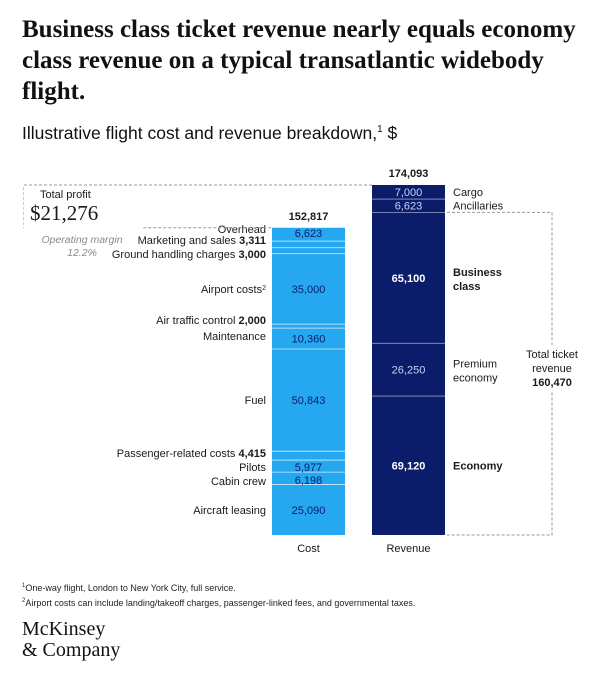  What do you see at coordinates (309, 481) in the screenshot?
I see `cost-value-cabin-crew: 6,198` at bounding box center [309, 481].